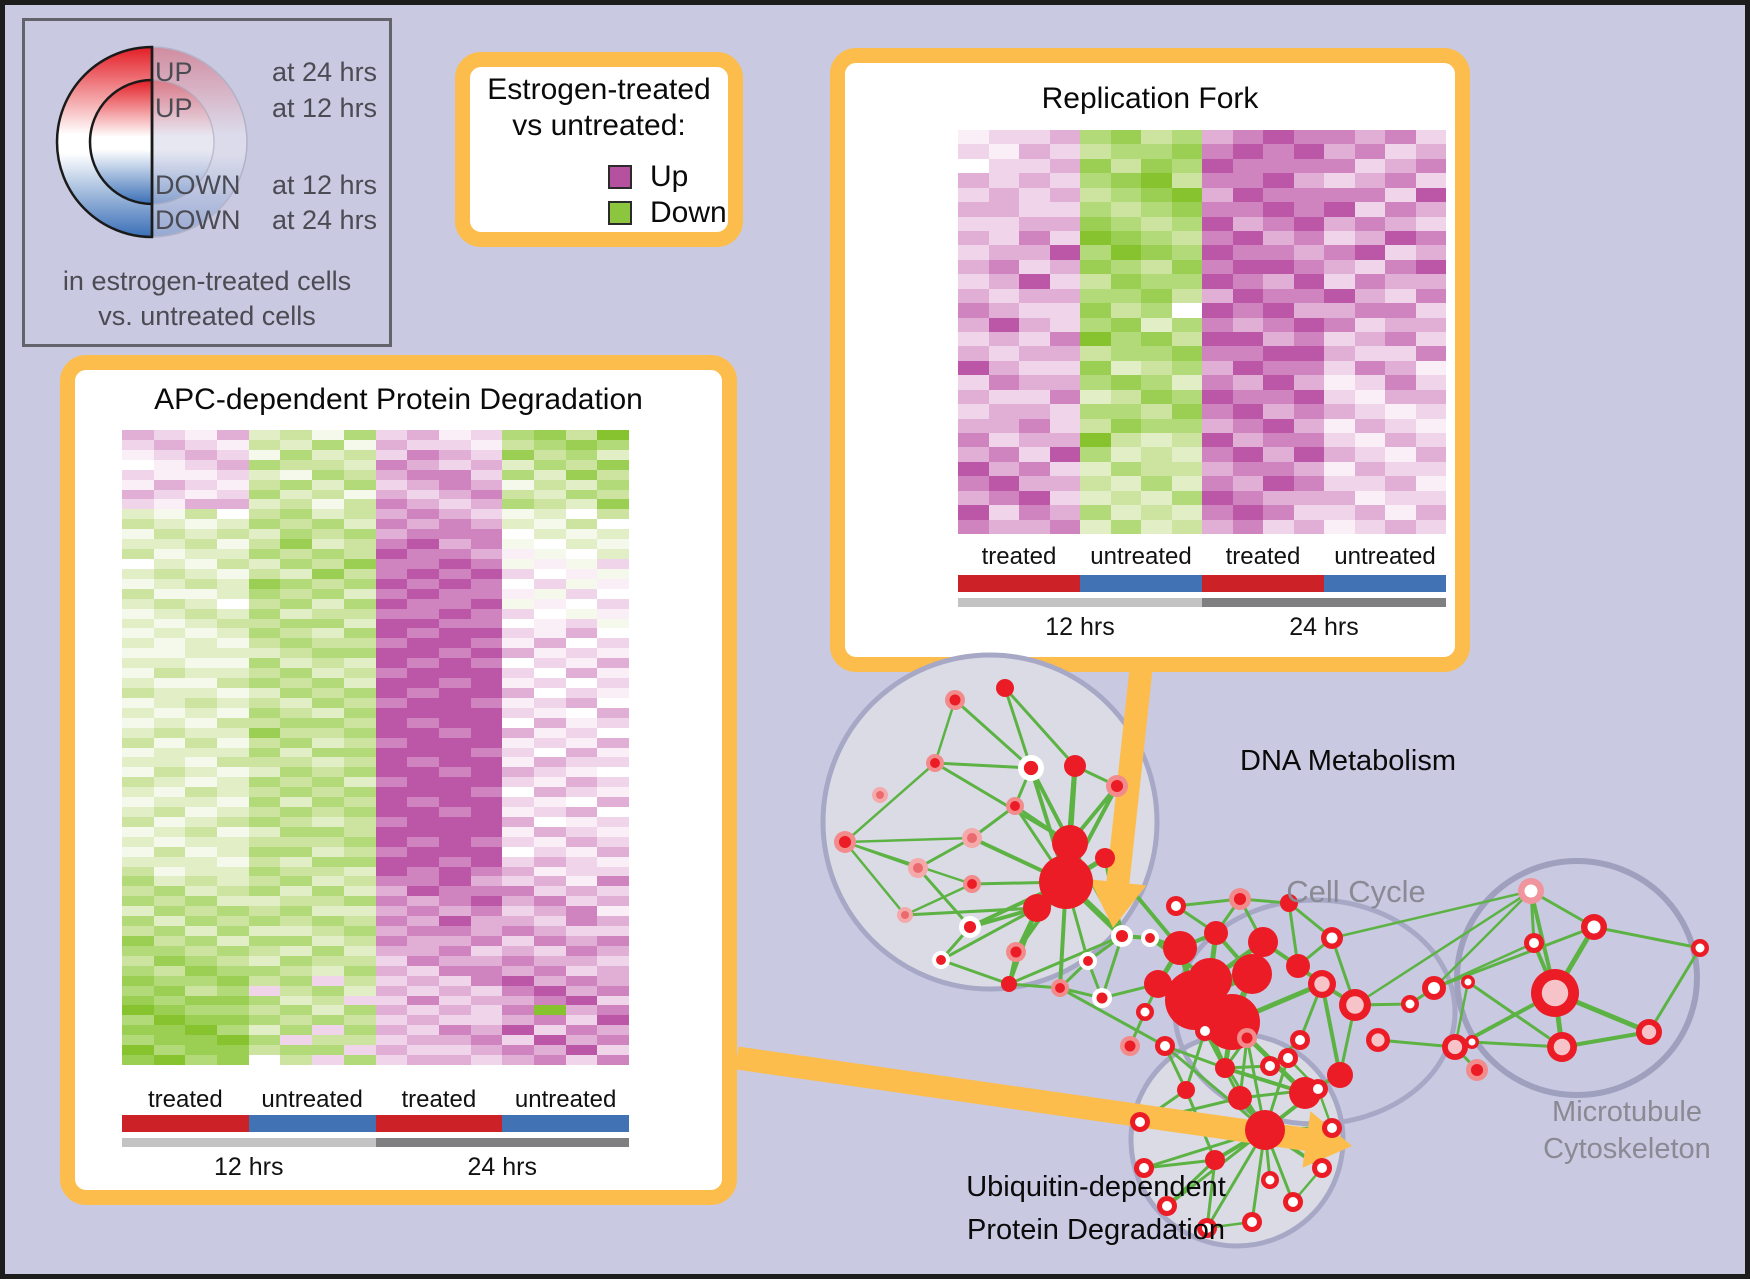 This screenshot has height=1279, width=1750. Describe the element at coordinates (198, 185) in the screenshot. I see `legend-down-12-dir: DOWN` at that location.